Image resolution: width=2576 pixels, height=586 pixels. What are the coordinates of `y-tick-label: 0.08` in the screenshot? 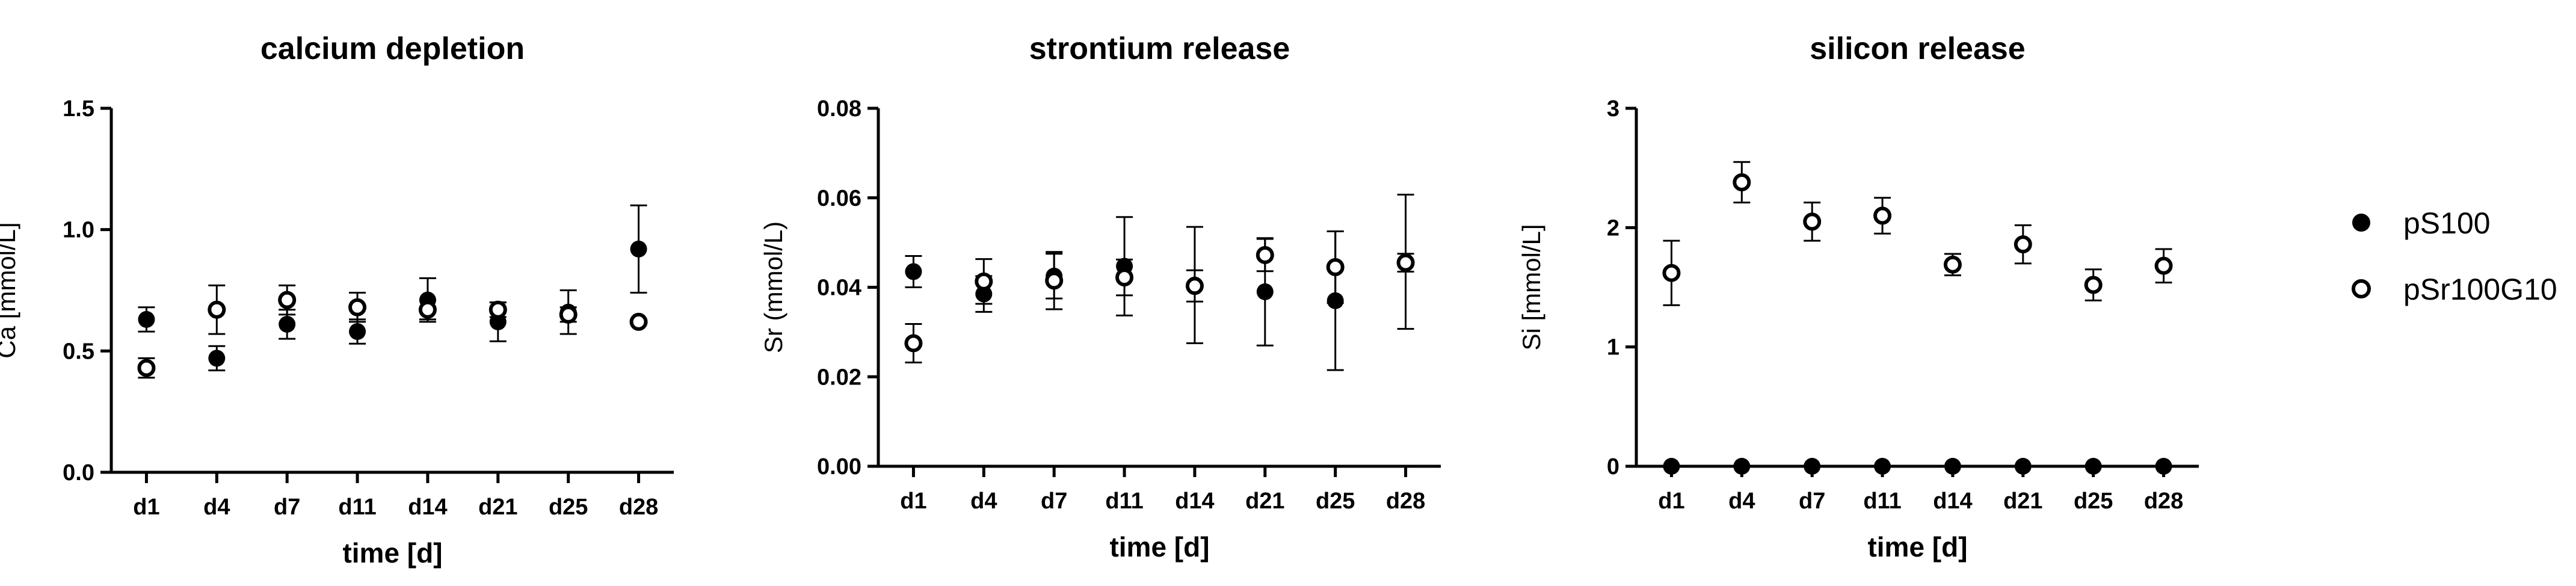 It's located at (839, 109).